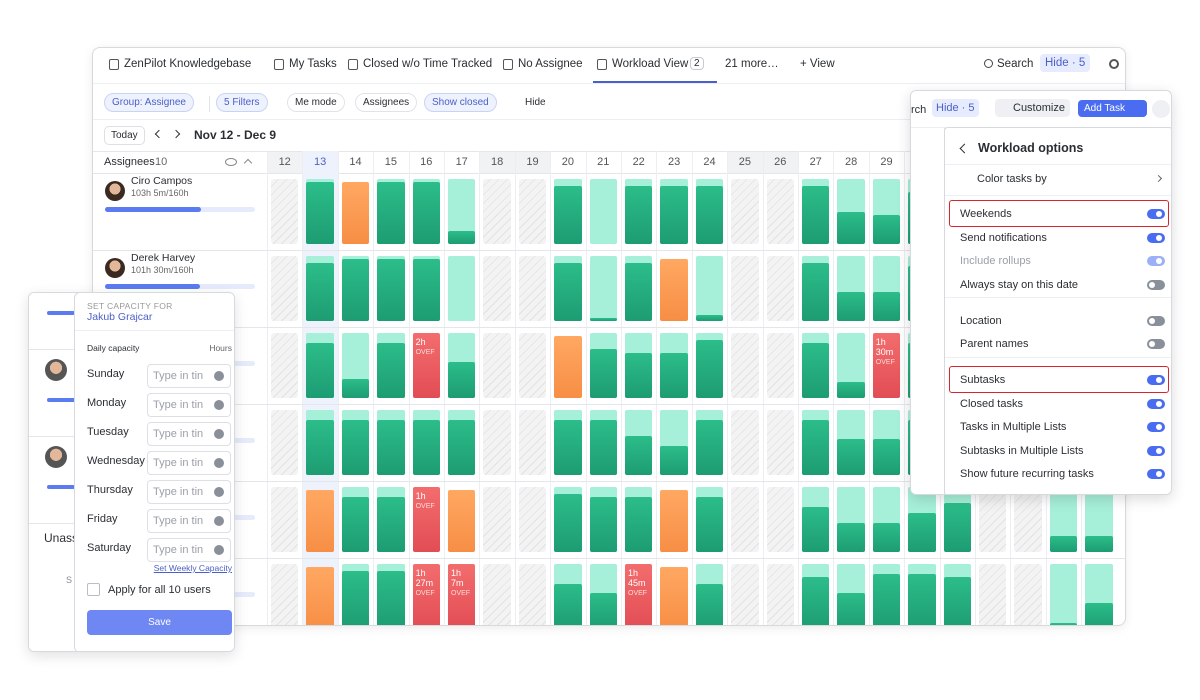  Describe the element at coordinates (988, 63) in the screenshot. I see `search-icon` at that location.